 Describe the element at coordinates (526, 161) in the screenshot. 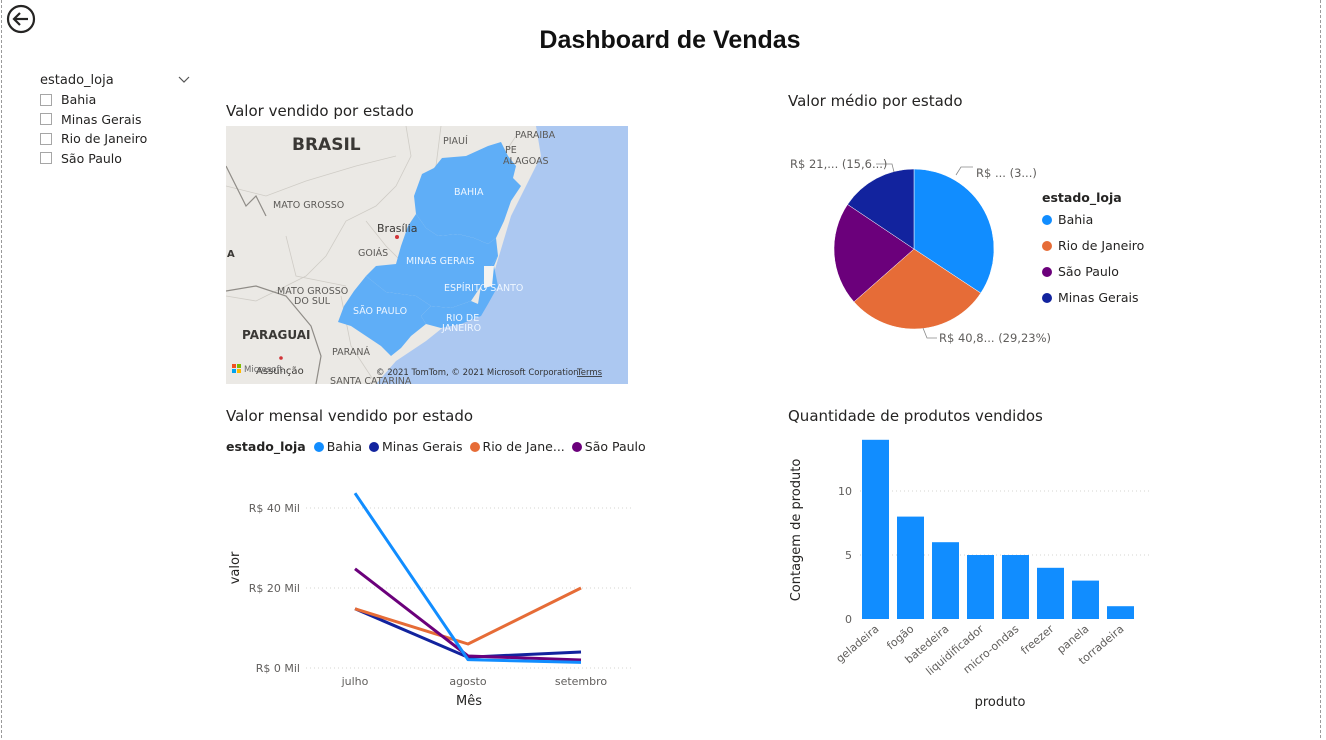

I see `map-label-alagoas: ALAGOAS` at that location.